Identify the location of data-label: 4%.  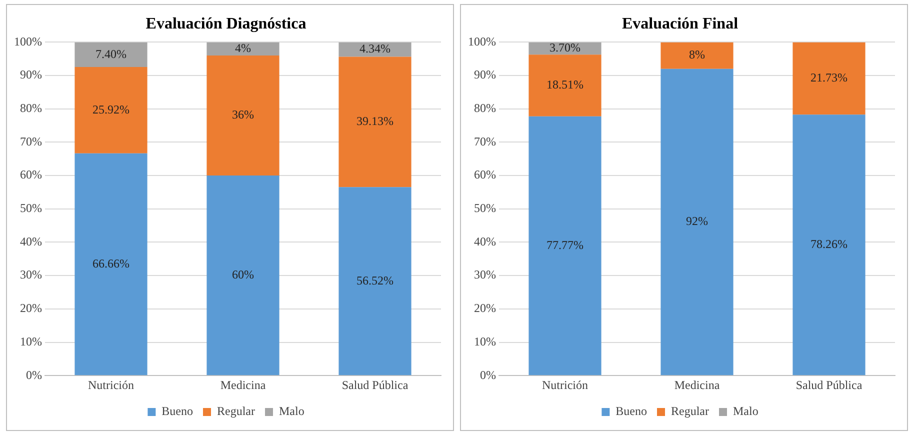
(243, 48).